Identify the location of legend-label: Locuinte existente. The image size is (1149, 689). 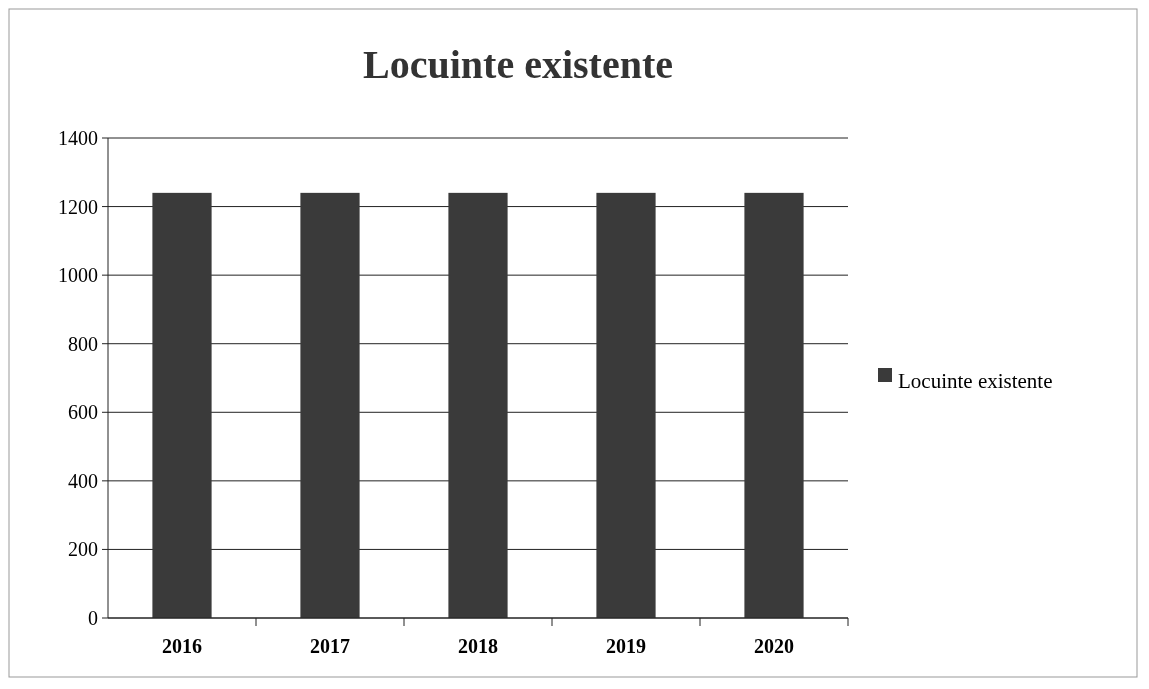
(975, 381).